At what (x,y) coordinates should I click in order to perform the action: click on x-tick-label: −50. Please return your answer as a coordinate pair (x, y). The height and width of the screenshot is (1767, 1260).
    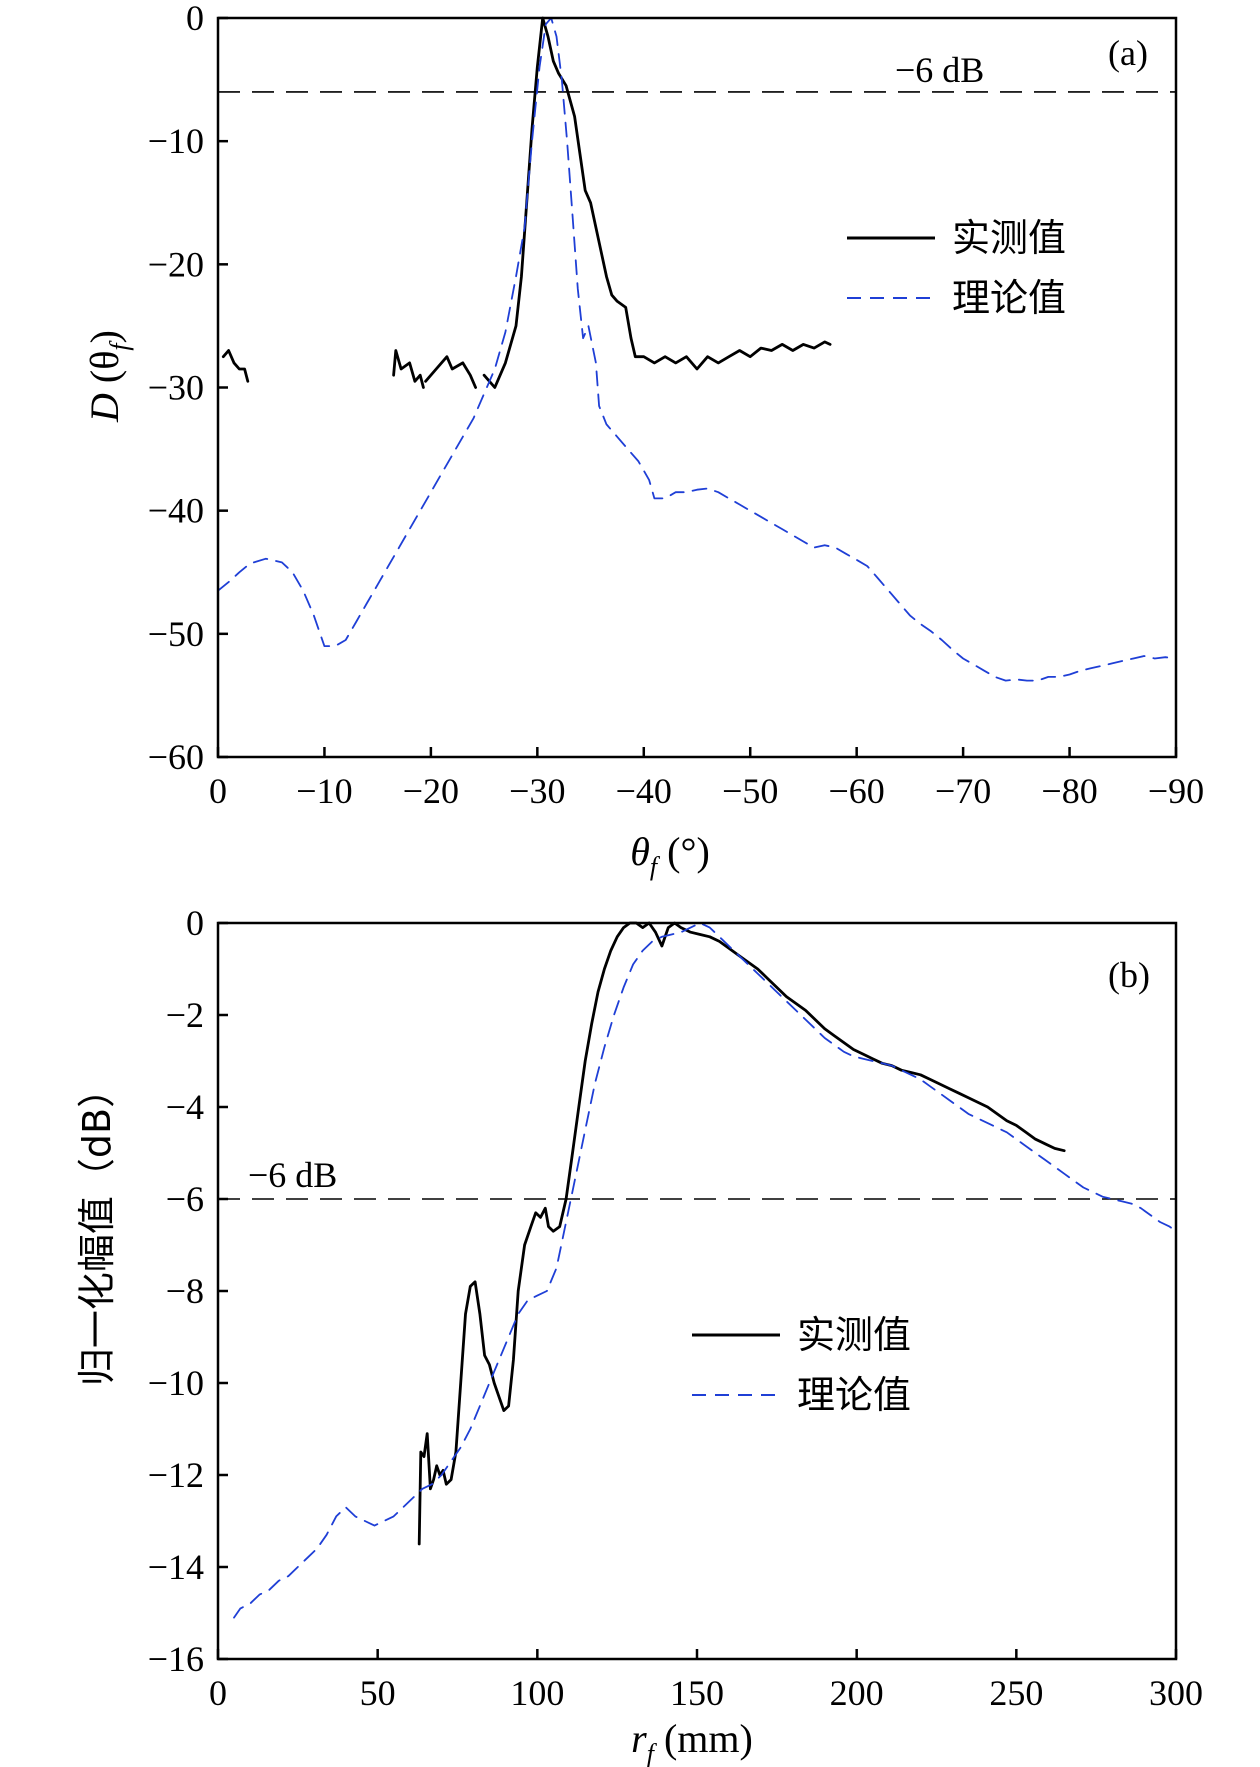
    Looking at the image, I should click on (750, 791).